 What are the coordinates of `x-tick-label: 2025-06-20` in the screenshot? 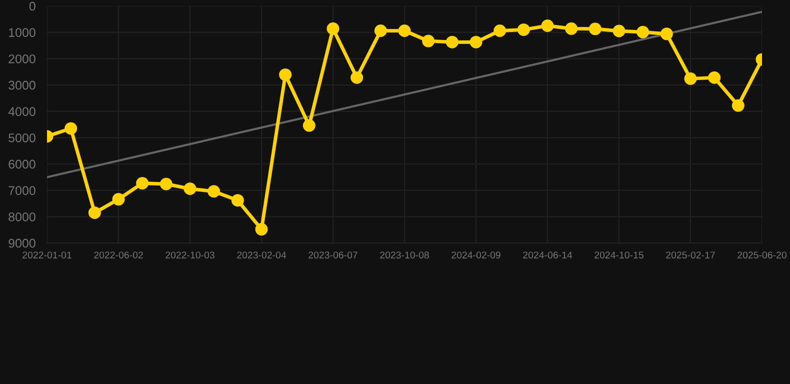 It's located at (762, 255).